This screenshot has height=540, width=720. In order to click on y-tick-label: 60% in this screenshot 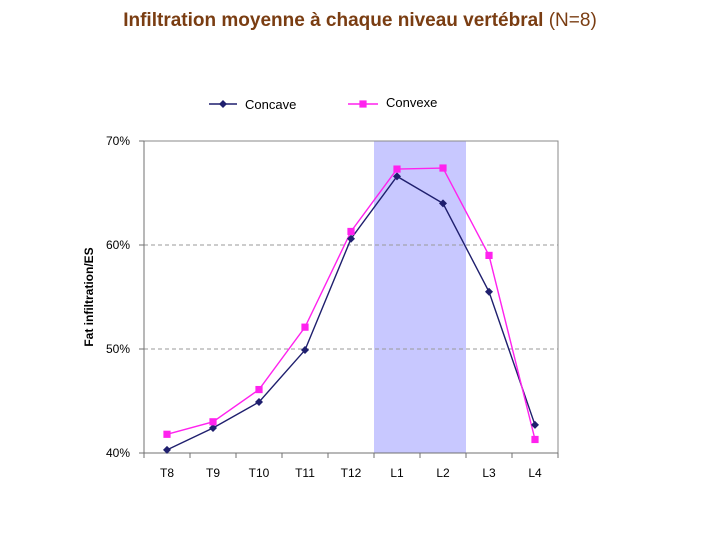, I will do `click(118, 245)`.